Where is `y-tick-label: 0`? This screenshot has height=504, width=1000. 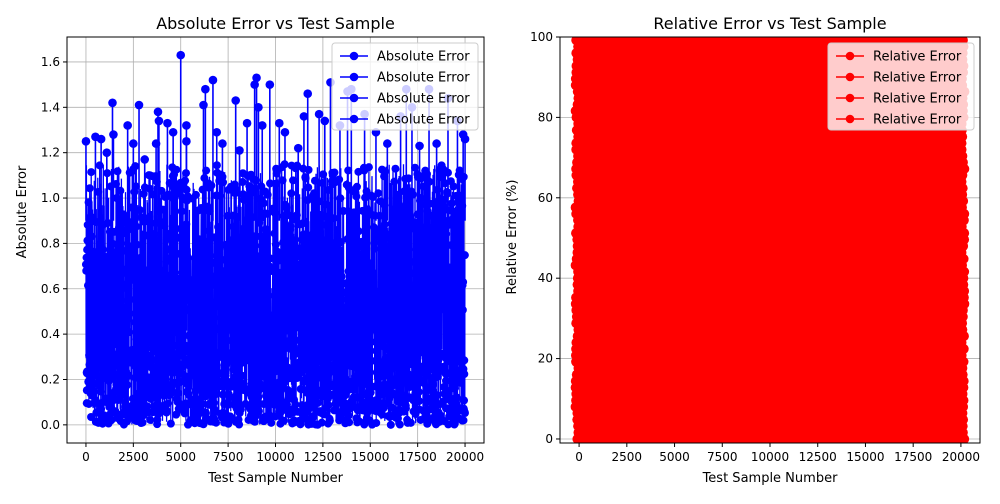
y-tick-label: 0 is located at coordinates (549, 439).